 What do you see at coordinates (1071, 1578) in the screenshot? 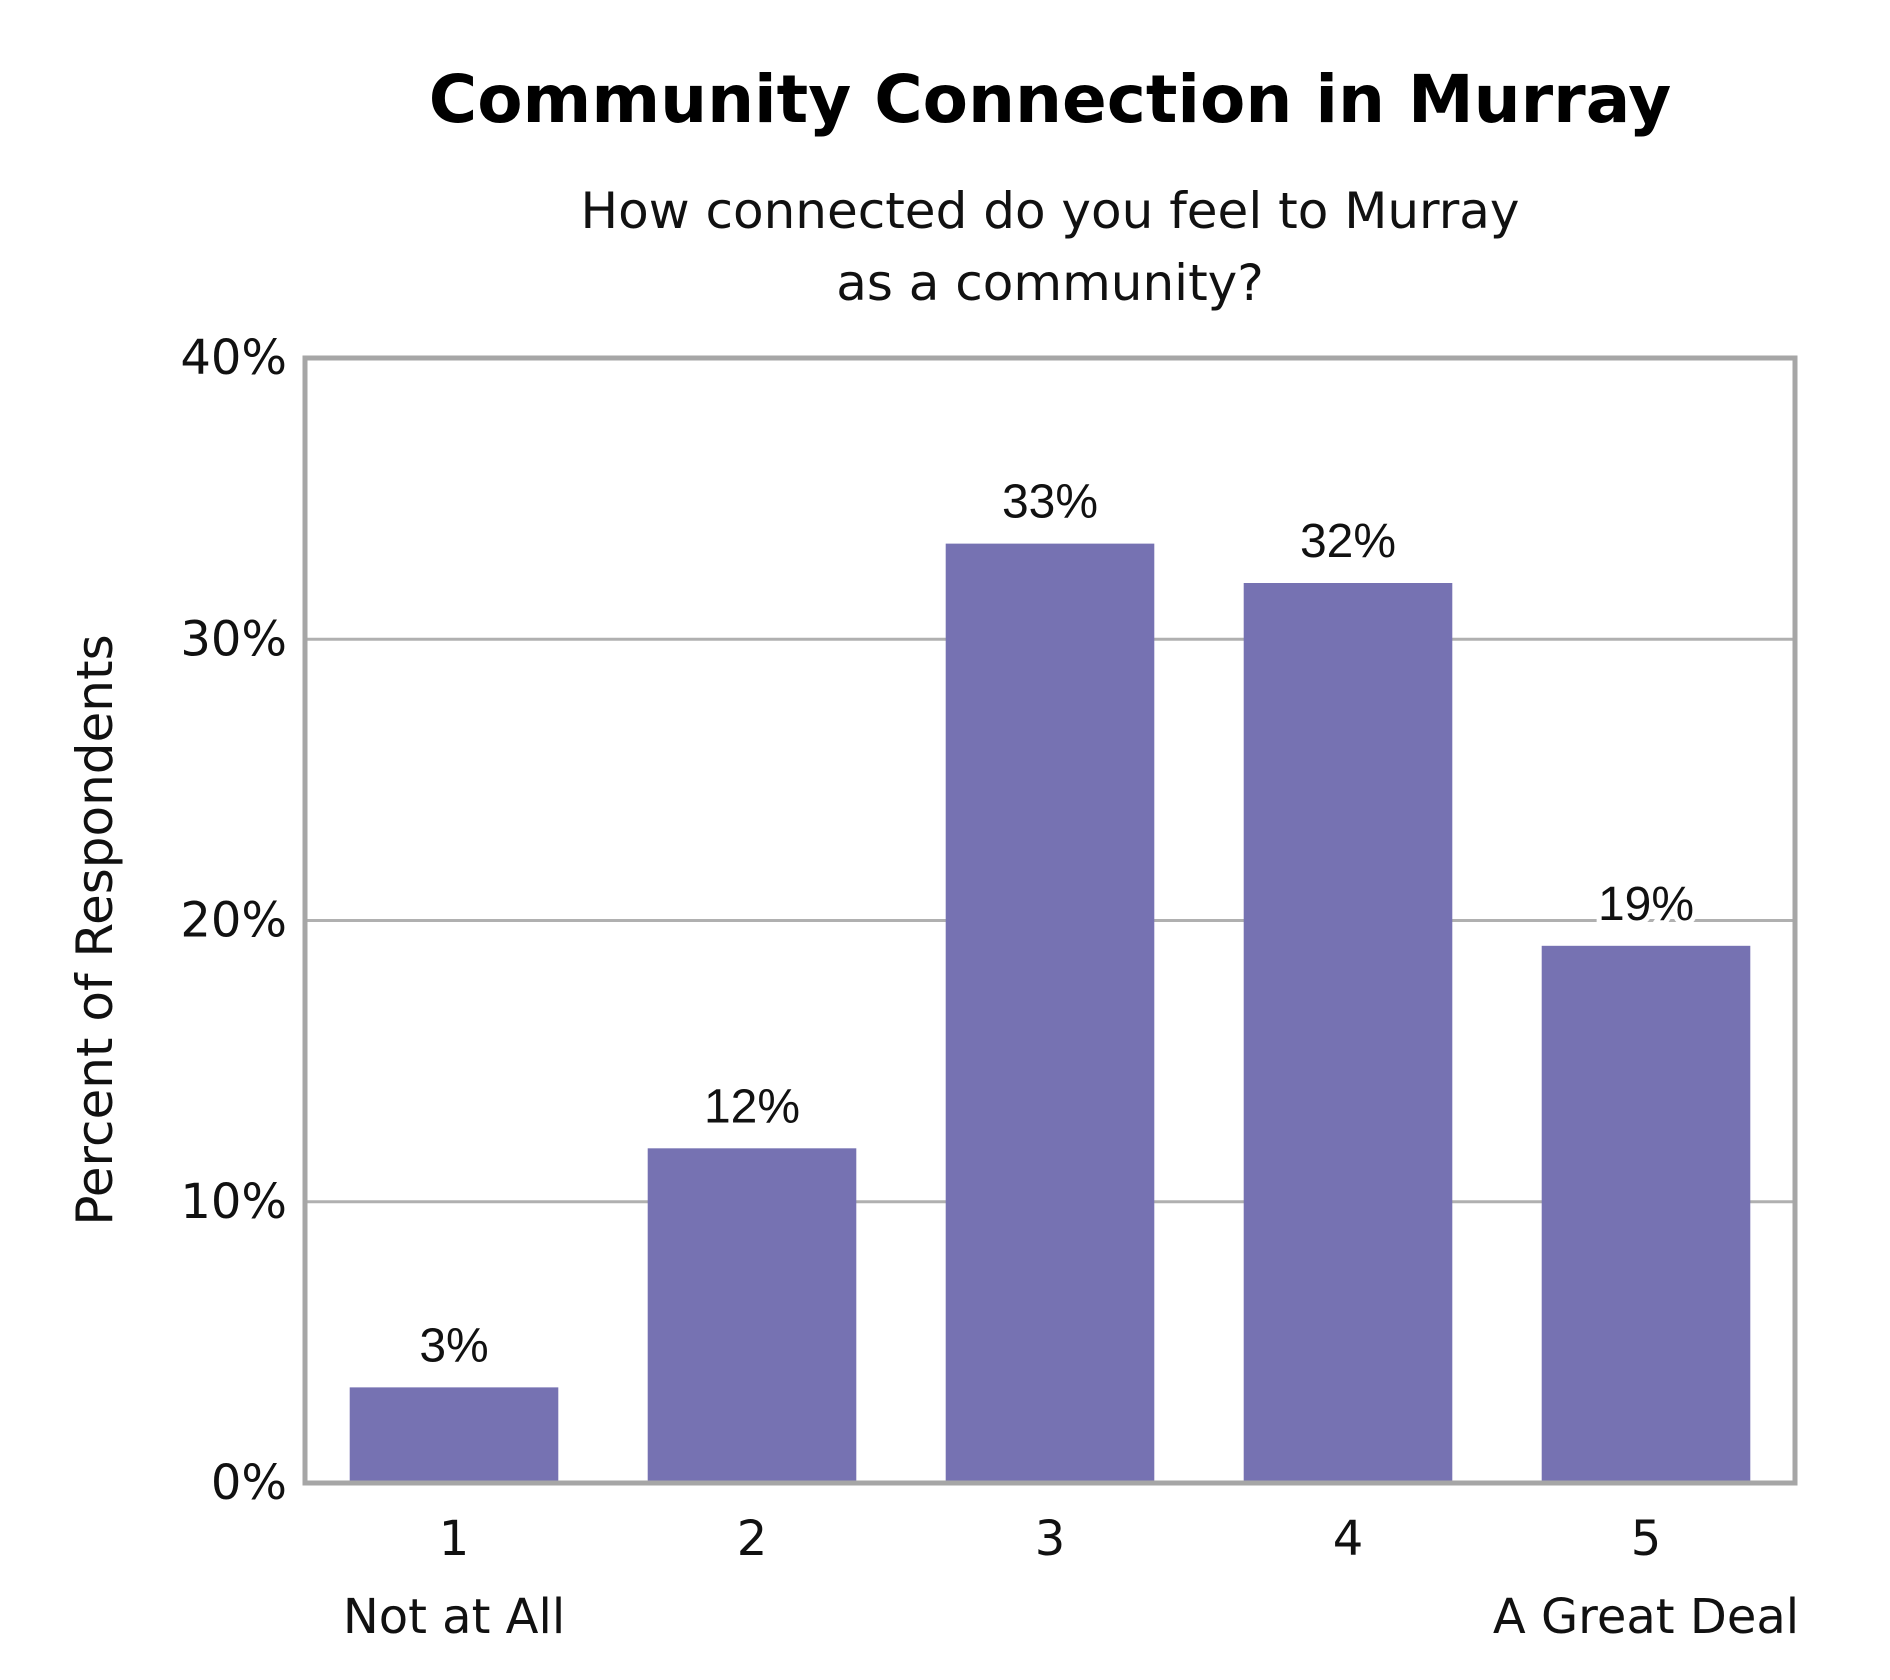
I see `x-tick-labels: 1 Not at All 2 3 4 5 A Great Deal` at bounding box center [1071, 1578].